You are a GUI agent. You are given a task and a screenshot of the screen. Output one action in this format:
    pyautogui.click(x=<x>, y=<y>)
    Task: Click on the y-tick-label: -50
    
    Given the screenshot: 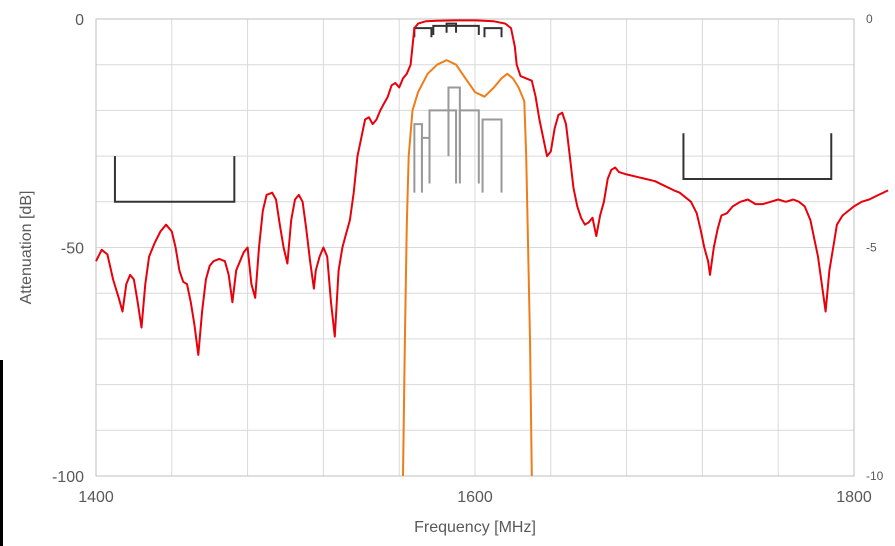 What is the action you would take?
    pyautogui.click(x=72, y=249)
    